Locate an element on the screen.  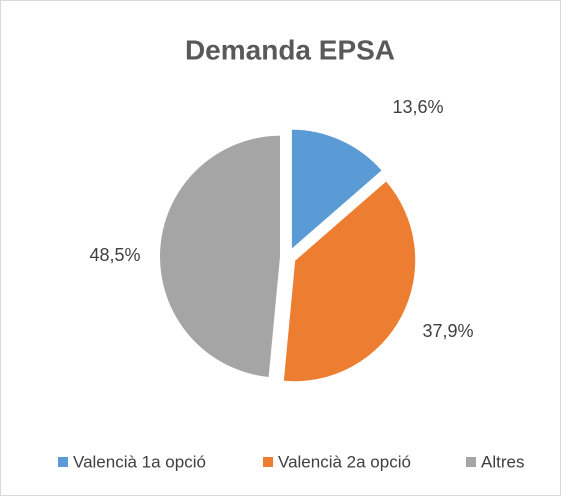
legend-label: Valencià 1a opció is located at coordinates (139, 461).